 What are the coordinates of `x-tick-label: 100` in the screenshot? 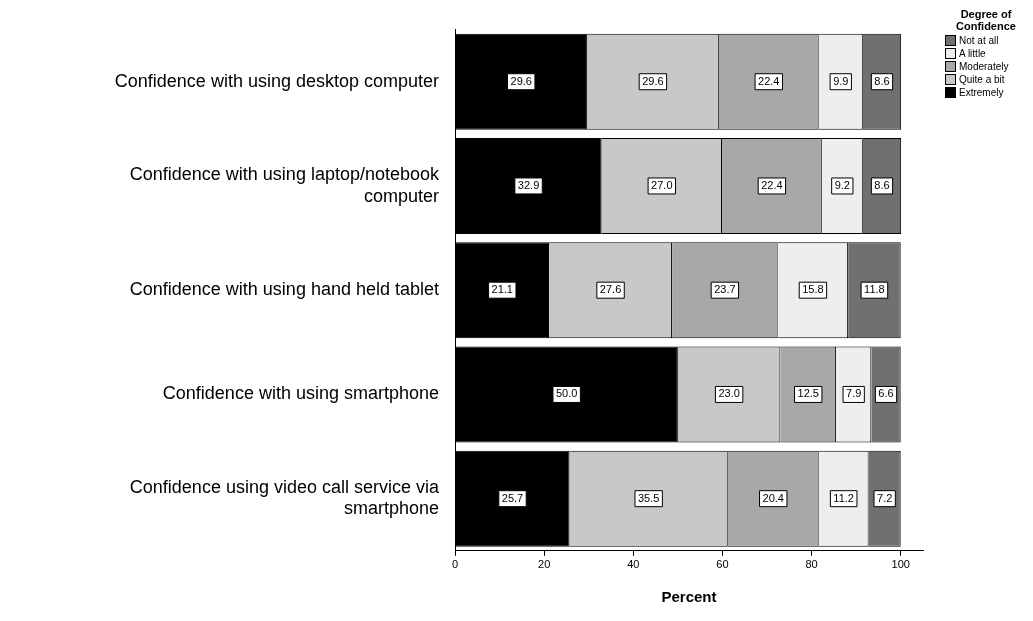 It's located at (900, 564).